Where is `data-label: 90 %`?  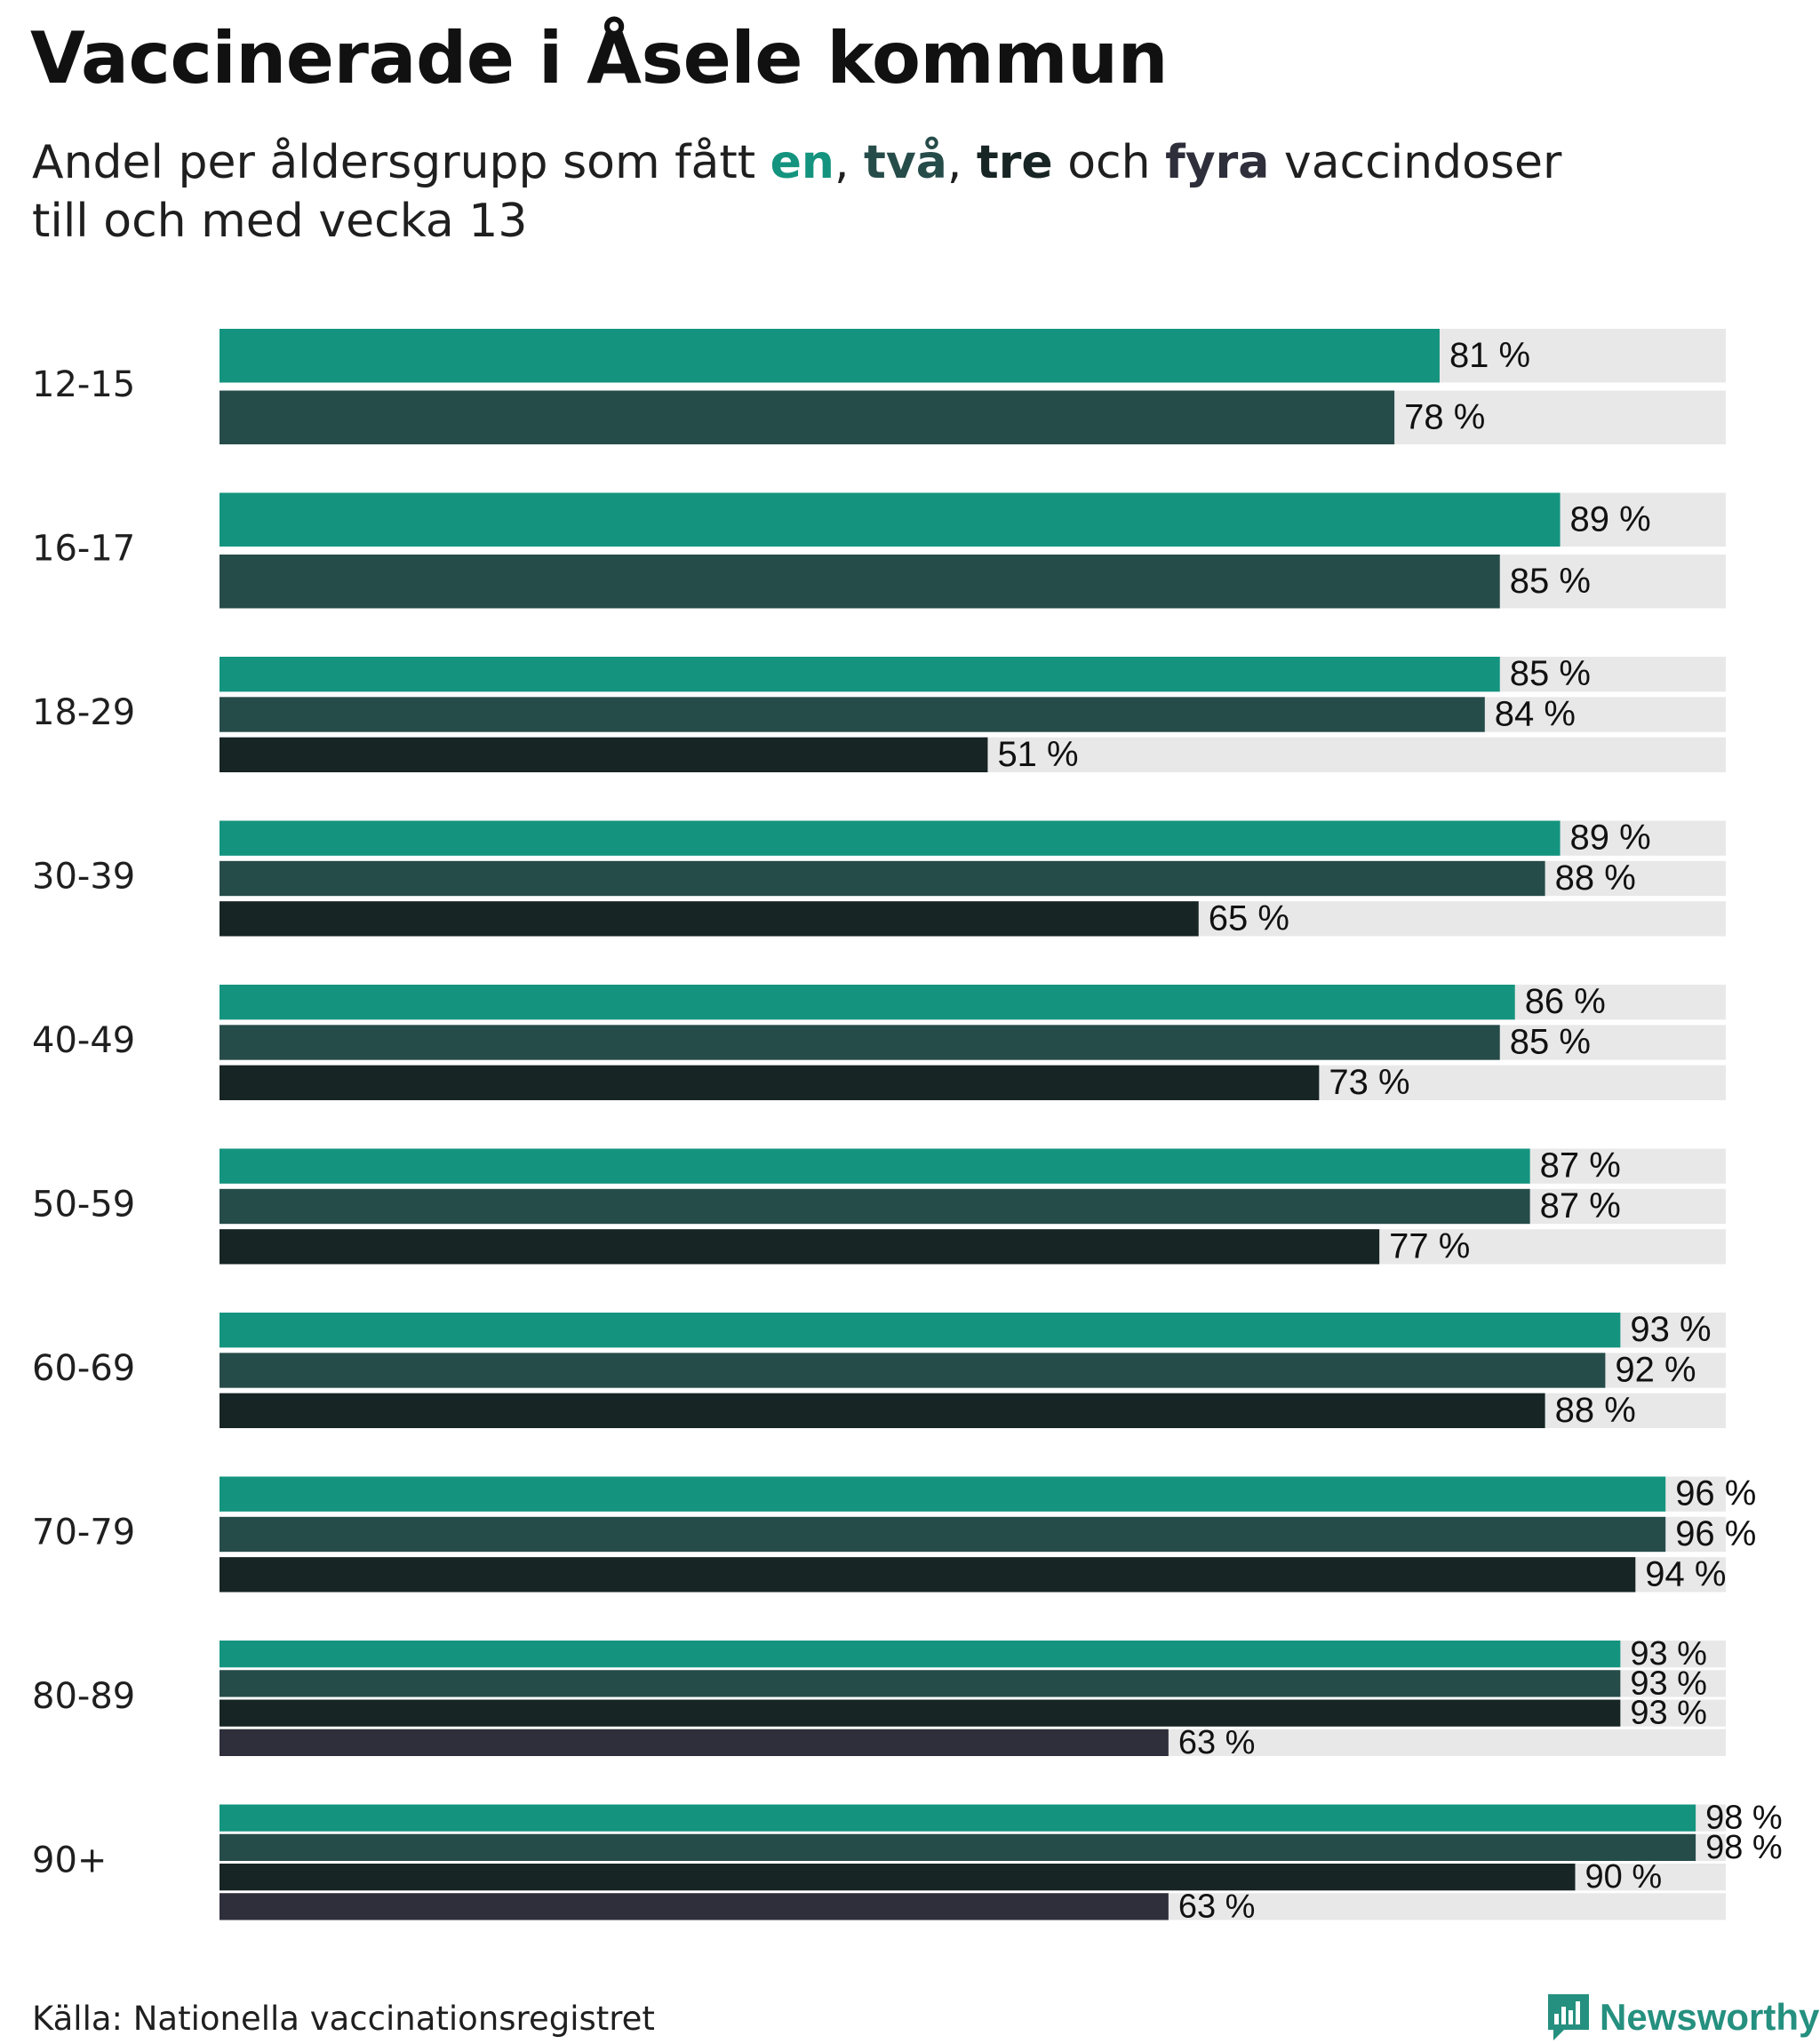
data-label: 90 % is located at coordinates (1624, 1877).